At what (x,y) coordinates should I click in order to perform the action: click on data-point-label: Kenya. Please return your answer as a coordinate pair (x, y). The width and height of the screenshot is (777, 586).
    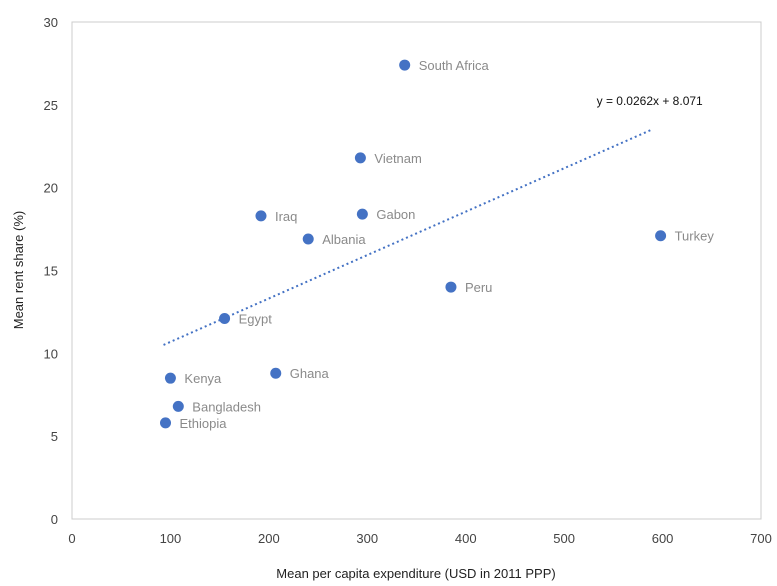
    Looking at the image, I should click on (203, 378).